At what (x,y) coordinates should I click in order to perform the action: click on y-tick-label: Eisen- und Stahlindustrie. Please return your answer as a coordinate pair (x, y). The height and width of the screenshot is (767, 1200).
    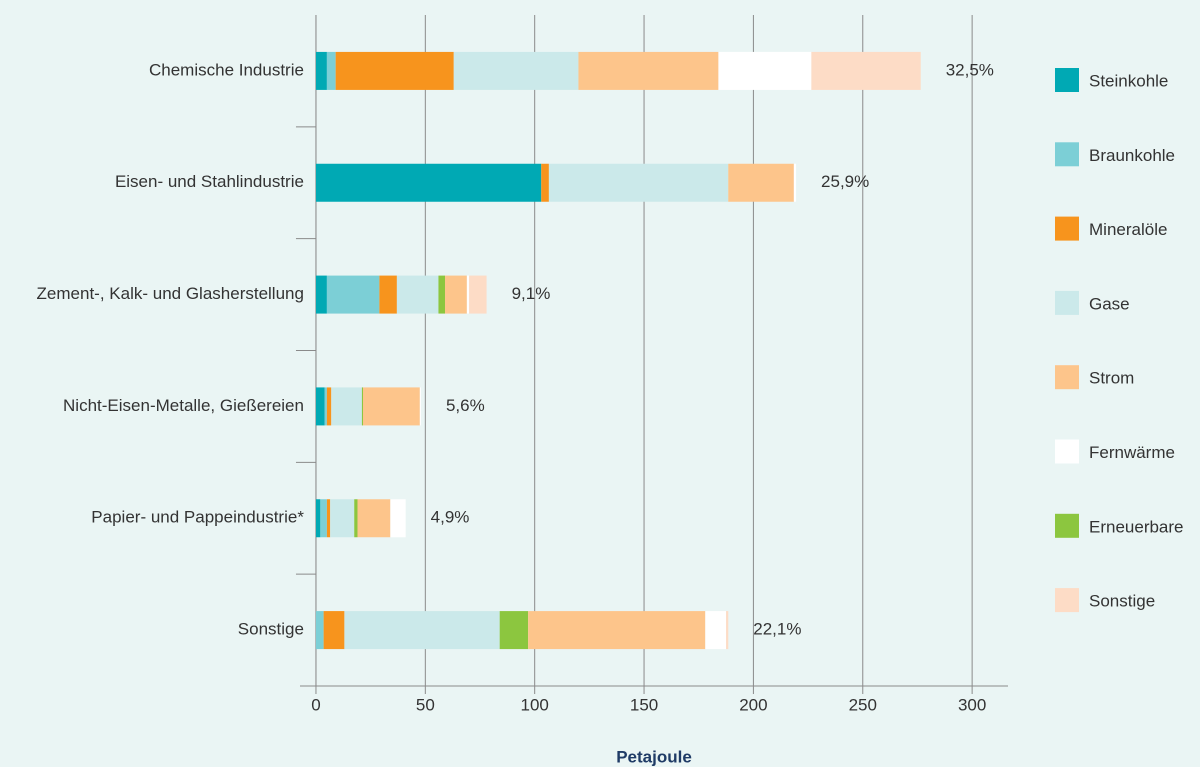
    Looking at the image, I should click on (209, 181).